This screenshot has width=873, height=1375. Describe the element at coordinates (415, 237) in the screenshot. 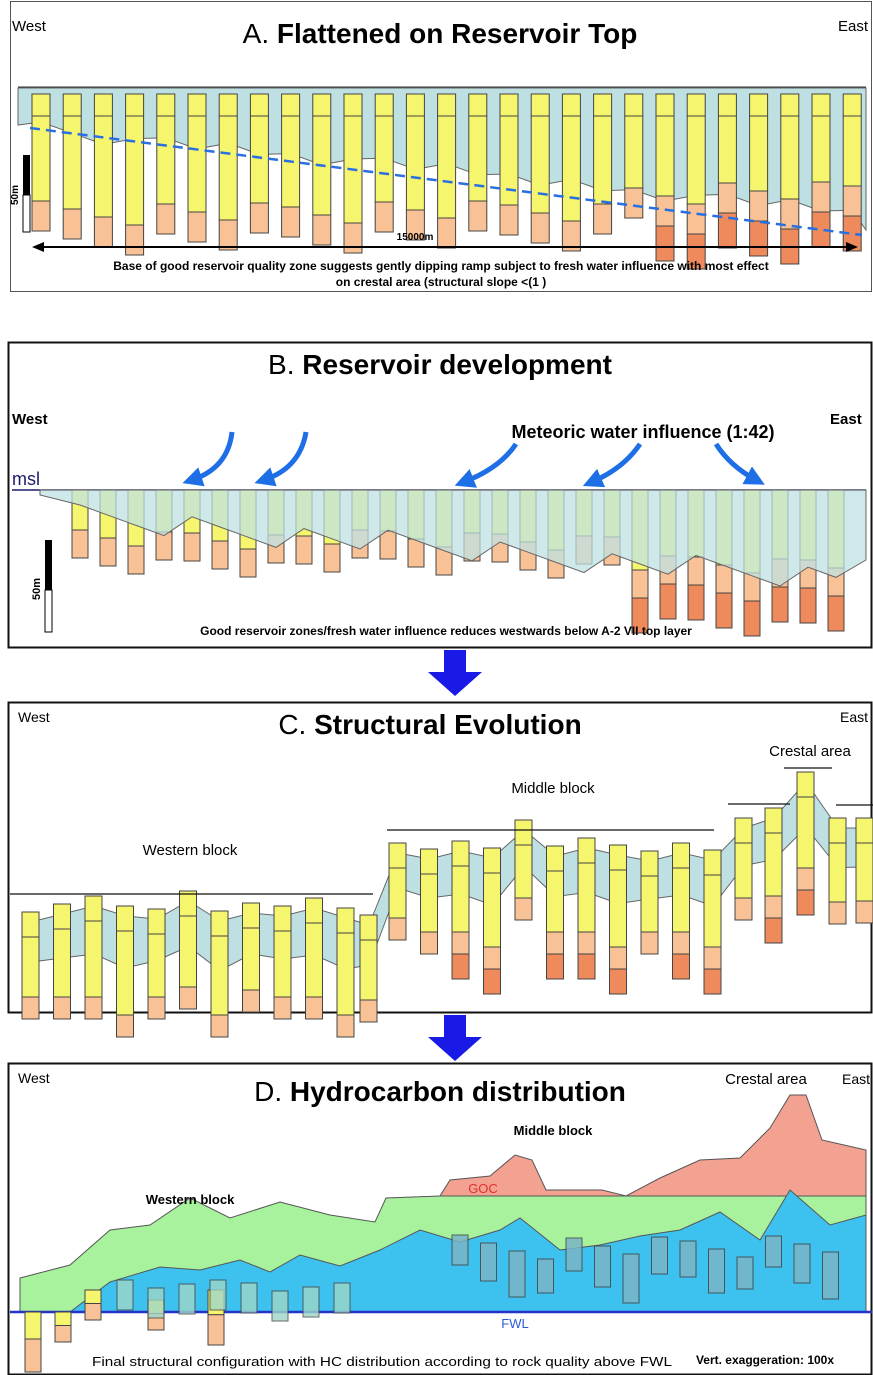

I see `distance-label: 15000m` at that location.